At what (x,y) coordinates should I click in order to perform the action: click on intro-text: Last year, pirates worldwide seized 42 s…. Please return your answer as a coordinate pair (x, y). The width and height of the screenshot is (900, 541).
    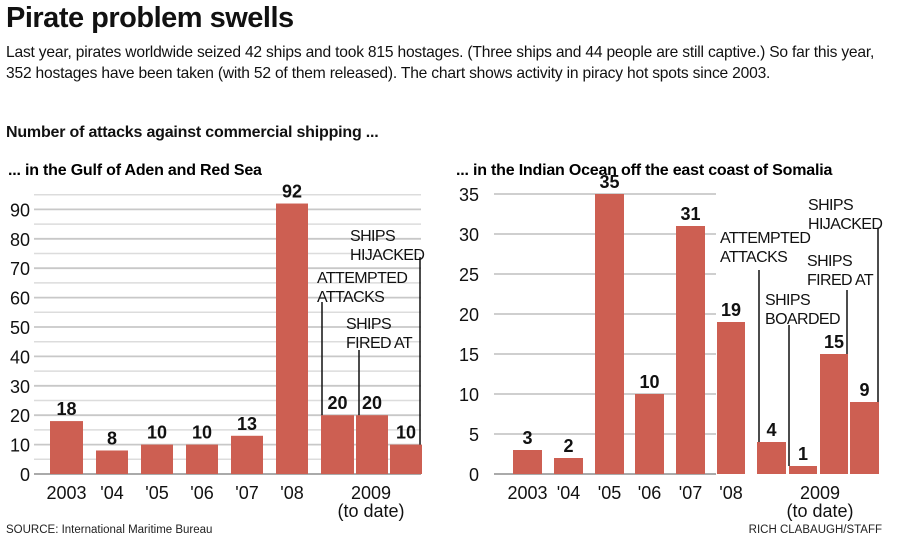
    Looking at the image, I should click on (440, 63).